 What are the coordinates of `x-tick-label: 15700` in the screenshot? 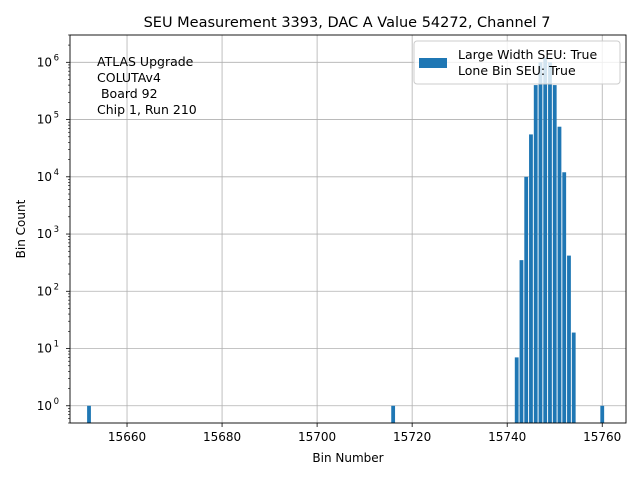 It's located at (317, 437).